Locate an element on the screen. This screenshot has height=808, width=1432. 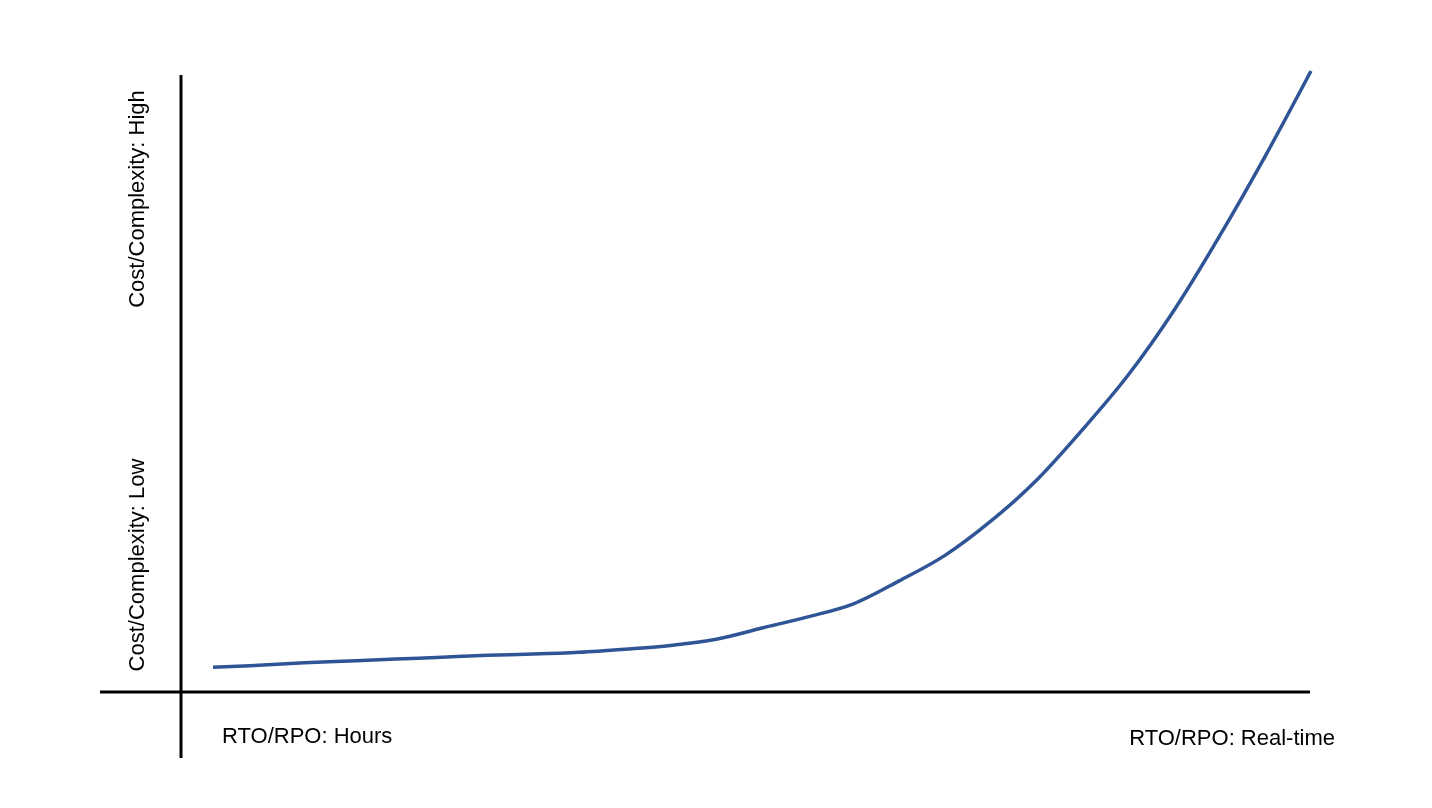
text: Cost/Complexity: High is located at coordinates (136, 199).